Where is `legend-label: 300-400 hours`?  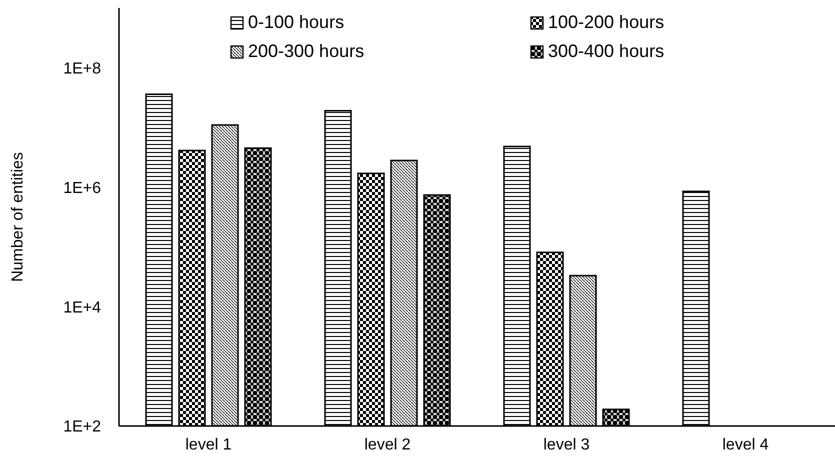
legend-label: 300-400 hours is located at coordinates (606, 51).